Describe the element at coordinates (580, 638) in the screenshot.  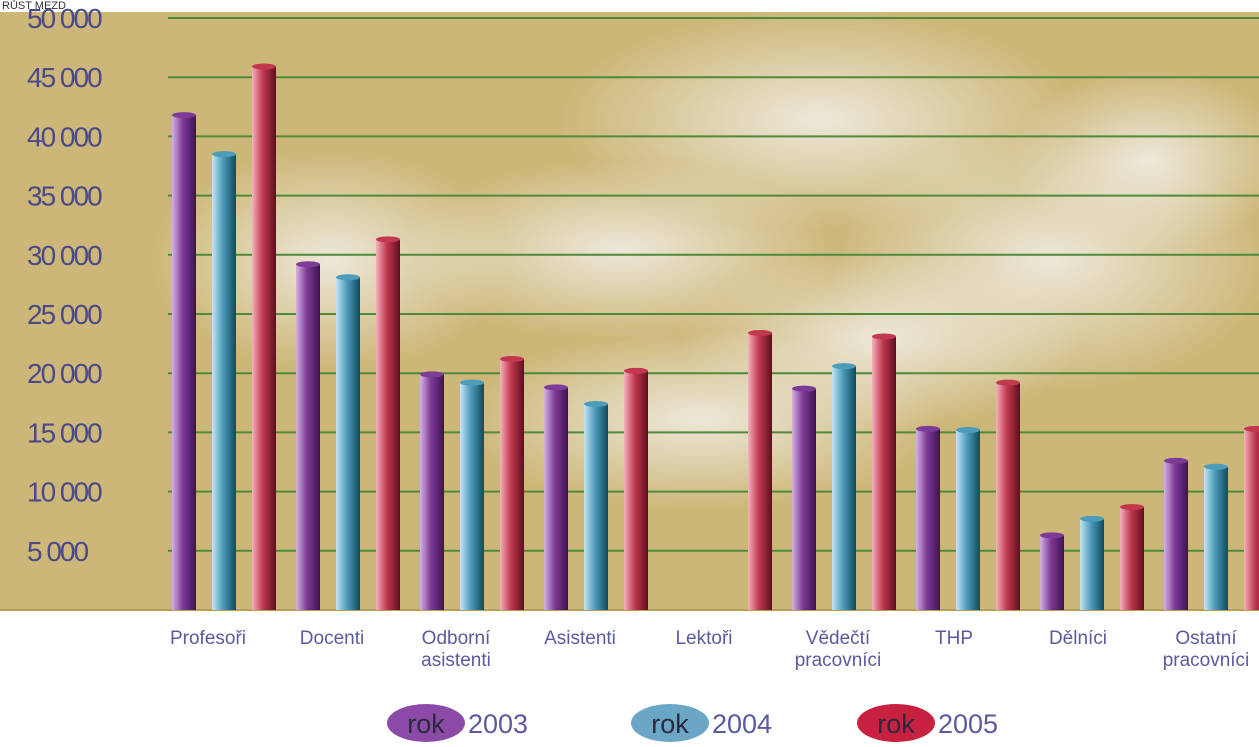
I see `category-label: Asistenti` at that location.